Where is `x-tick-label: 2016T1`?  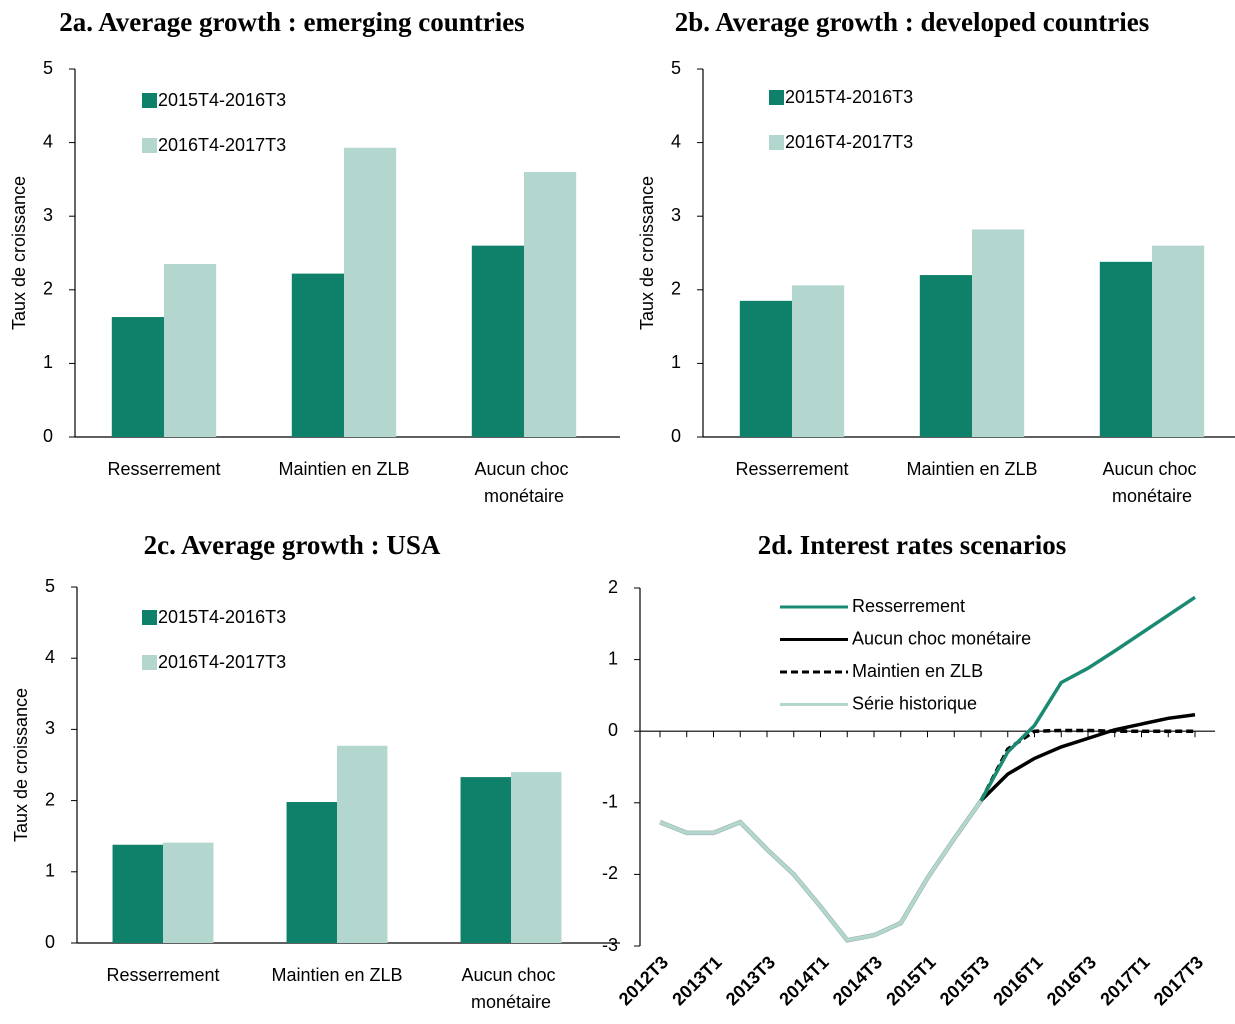
x-tick-label: 2016T1 is located at coordinates (1017, 980).